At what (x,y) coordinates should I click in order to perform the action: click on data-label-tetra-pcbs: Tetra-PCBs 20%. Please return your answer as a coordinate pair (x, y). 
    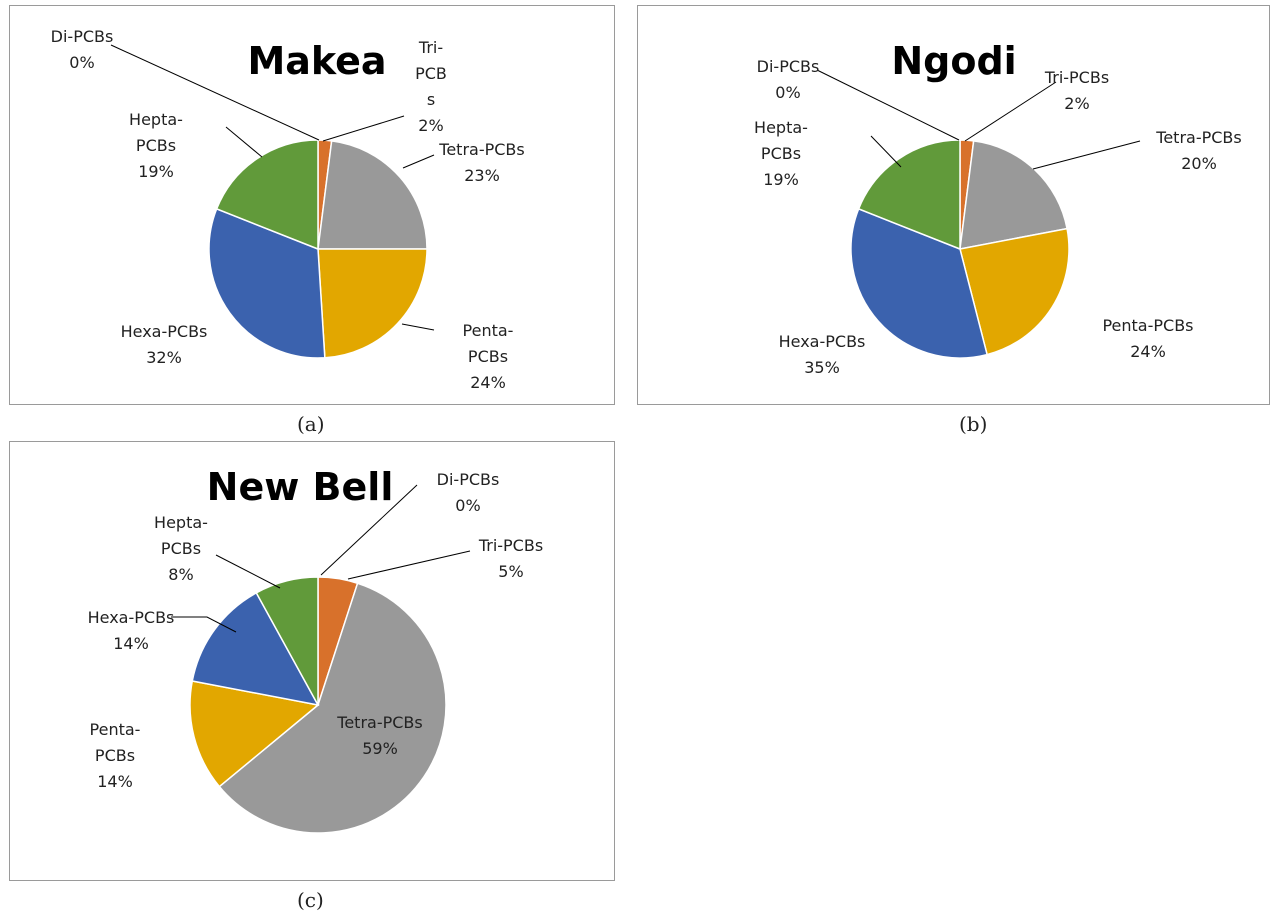
    Looking at the image, I should click on (1198, 150).